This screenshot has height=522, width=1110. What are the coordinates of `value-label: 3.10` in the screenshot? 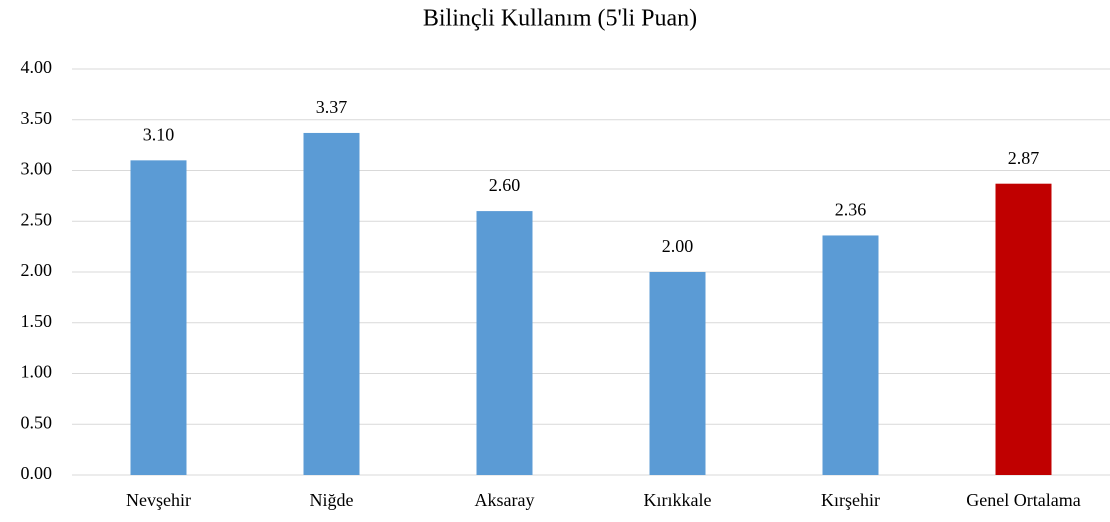 It's located at (159, 134).